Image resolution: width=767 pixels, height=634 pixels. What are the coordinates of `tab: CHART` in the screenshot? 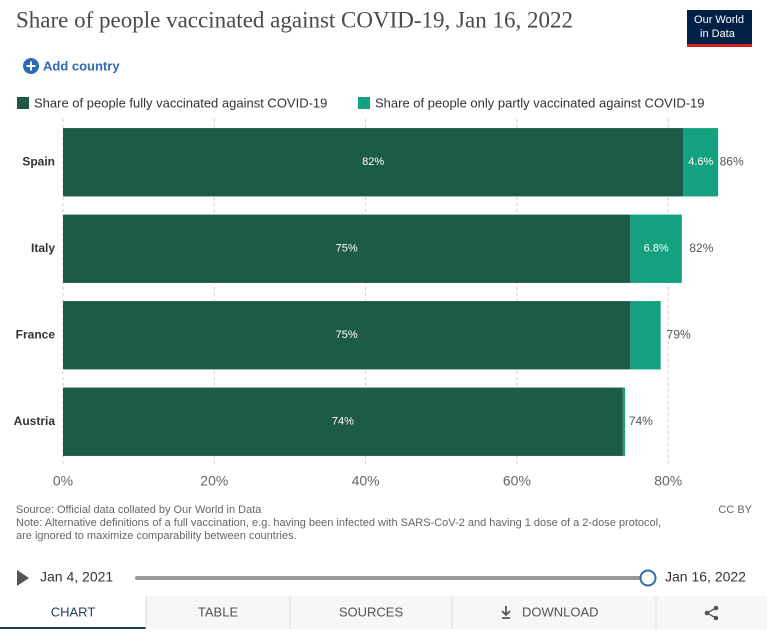 It's located at (73, 611).